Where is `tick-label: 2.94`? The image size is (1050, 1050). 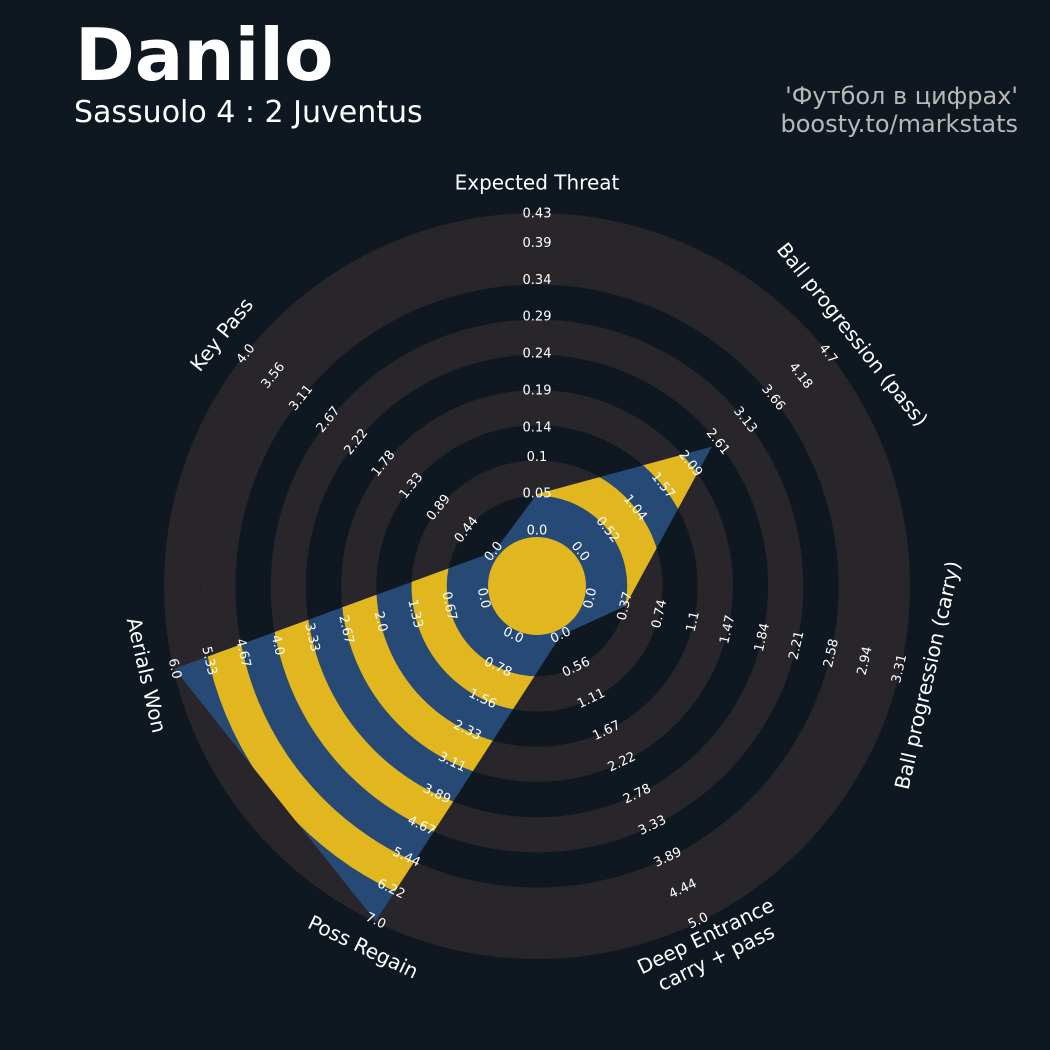
tick-label: 2.94 is located at coordinates (865, 661).